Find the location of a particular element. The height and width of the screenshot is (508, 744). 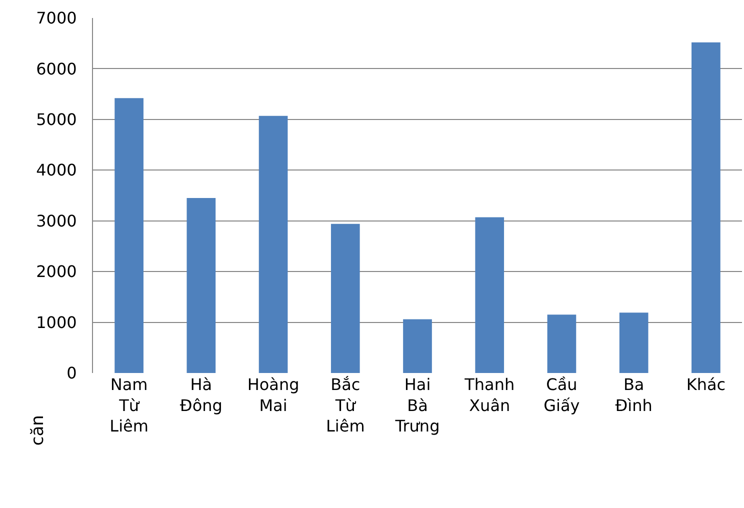

y-tick-label: 1000 is located at coordinates (56, 322).